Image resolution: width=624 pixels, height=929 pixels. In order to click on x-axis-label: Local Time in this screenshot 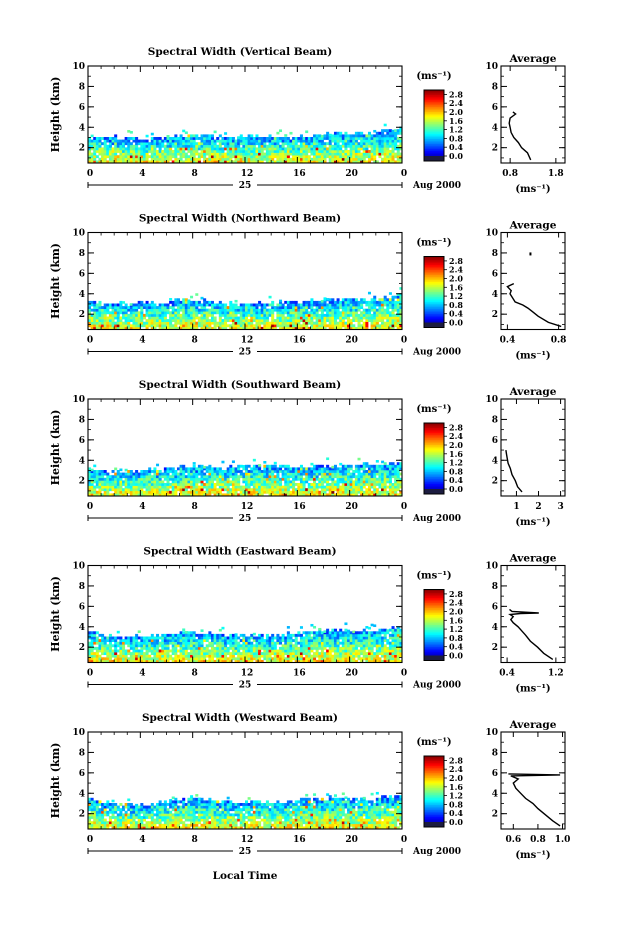, I will do `click(245, 876)`.